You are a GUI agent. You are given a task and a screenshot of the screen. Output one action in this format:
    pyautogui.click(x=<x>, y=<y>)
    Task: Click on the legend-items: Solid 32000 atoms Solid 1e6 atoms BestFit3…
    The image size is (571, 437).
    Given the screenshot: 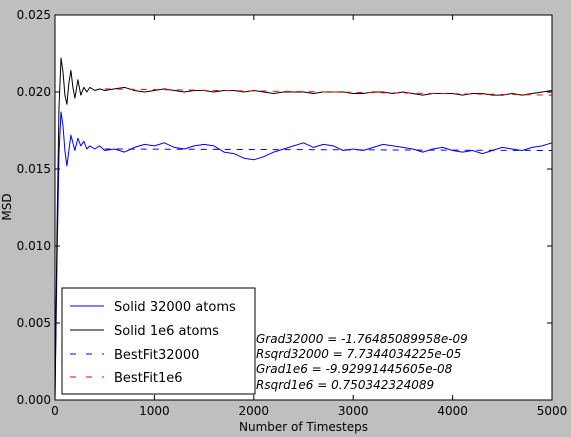 What is the action you would take?
    pyautogui.click(x=153, y=343)
    